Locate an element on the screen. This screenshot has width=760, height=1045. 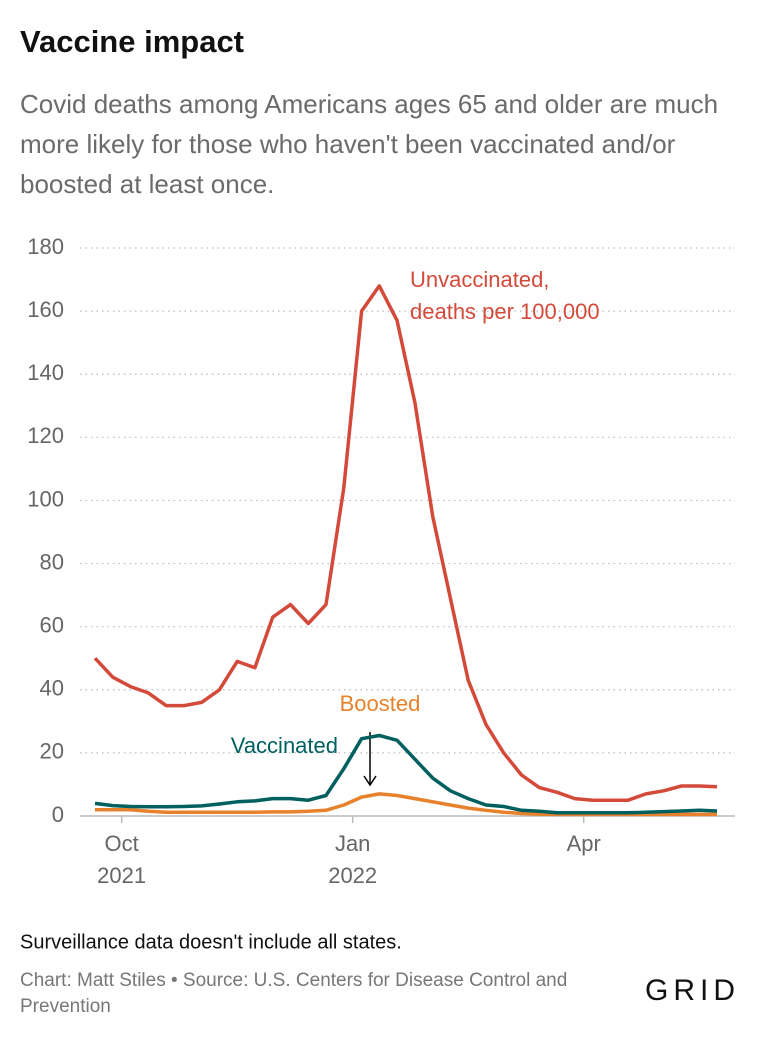
y-tick-label: 160 is located at coordinates (45, 309).